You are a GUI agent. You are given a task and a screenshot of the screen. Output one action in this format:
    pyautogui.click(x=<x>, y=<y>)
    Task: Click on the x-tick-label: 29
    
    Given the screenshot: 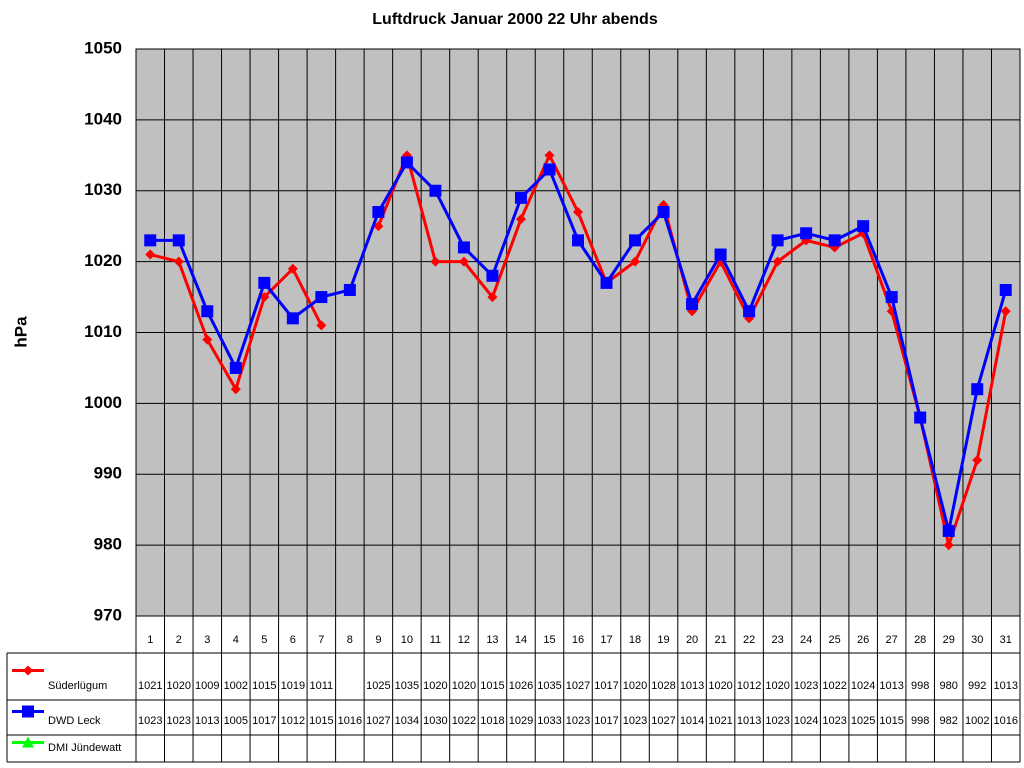 What is the action you would take?
    pyautogui.click(x=949, y=640)
    